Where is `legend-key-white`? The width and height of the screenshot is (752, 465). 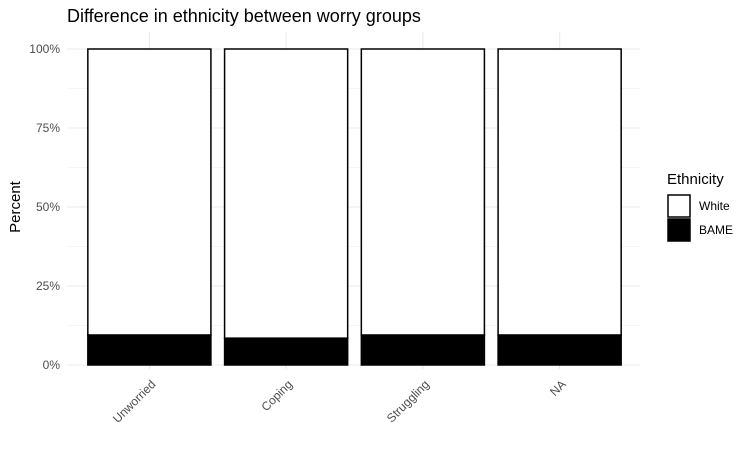
legend-key-white is located at coordinates (679, 206).